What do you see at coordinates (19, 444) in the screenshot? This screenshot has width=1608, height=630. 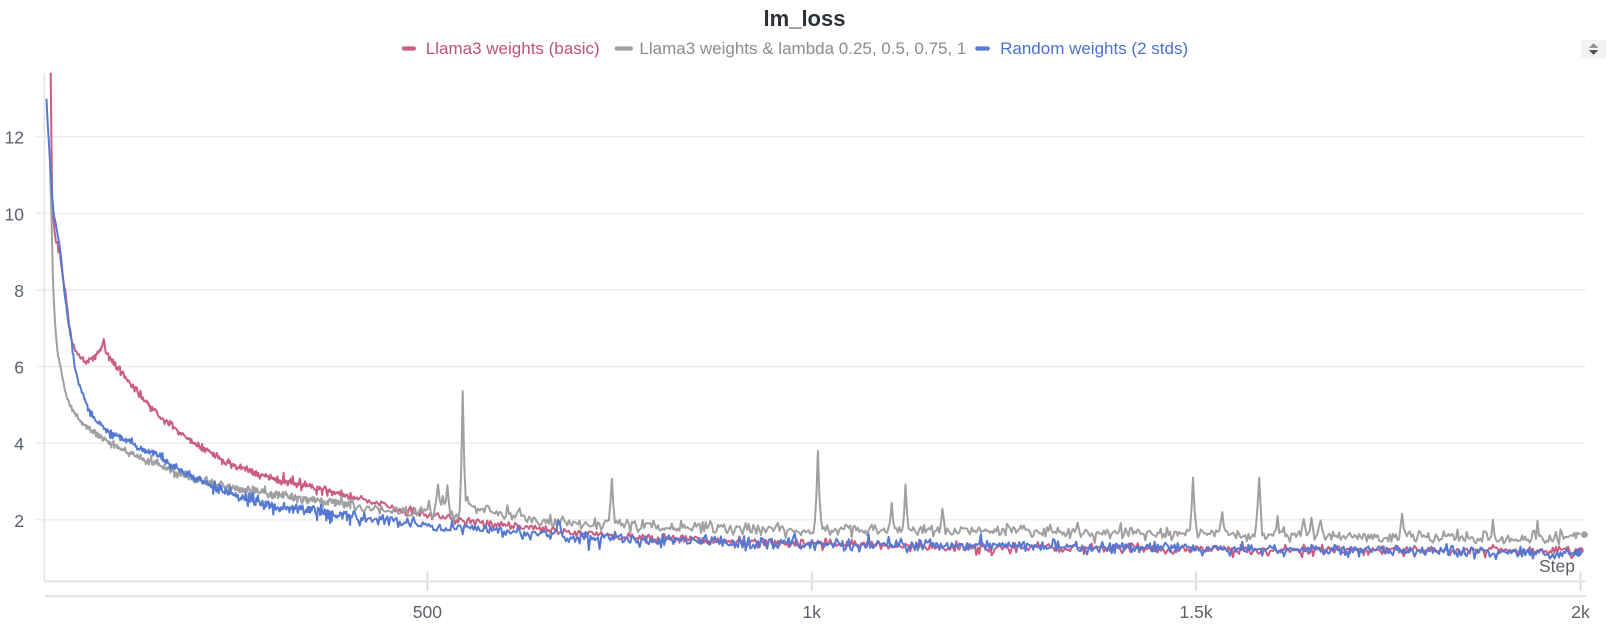 I see `svg-text: 4` at bounding box center [19, 444].